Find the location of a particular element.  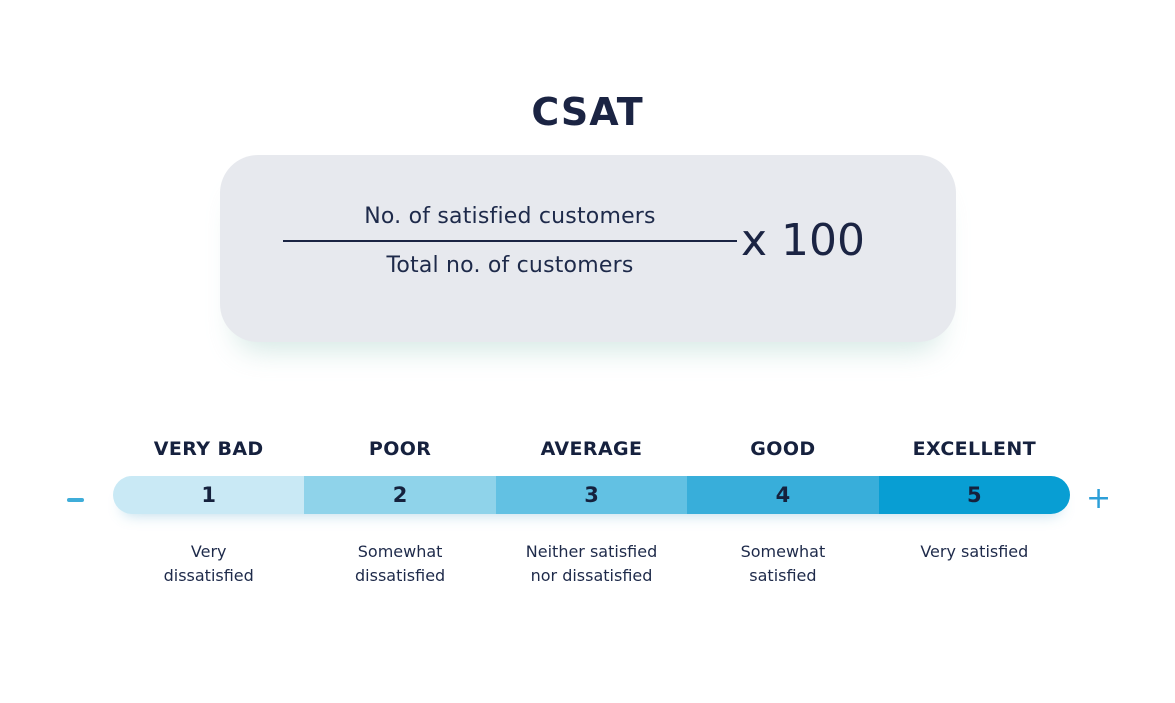

scale-header-excellent: EXCELLENT is located at coordinates (974, 449).